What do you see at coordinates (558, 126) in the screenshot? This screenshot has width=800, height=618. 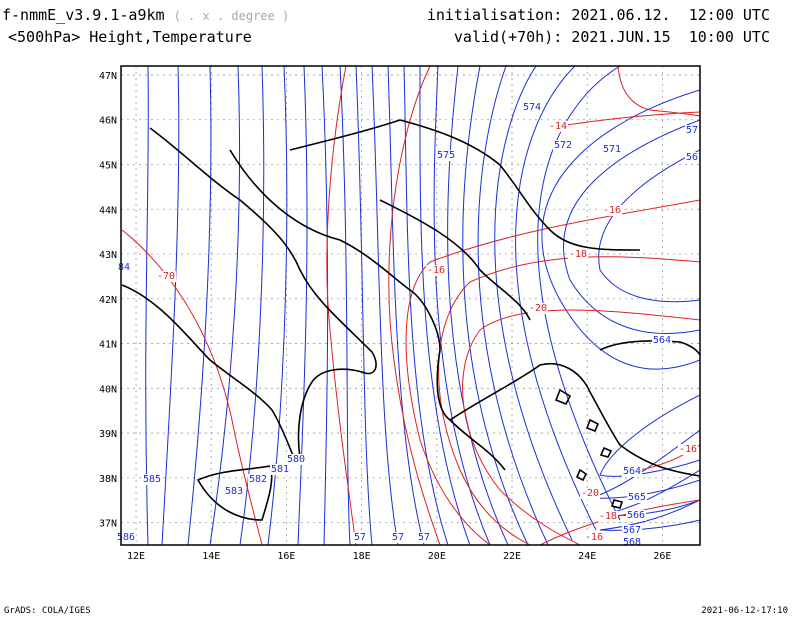 I see `temperature-contour-label: -14` at bounding box center [558, 126].